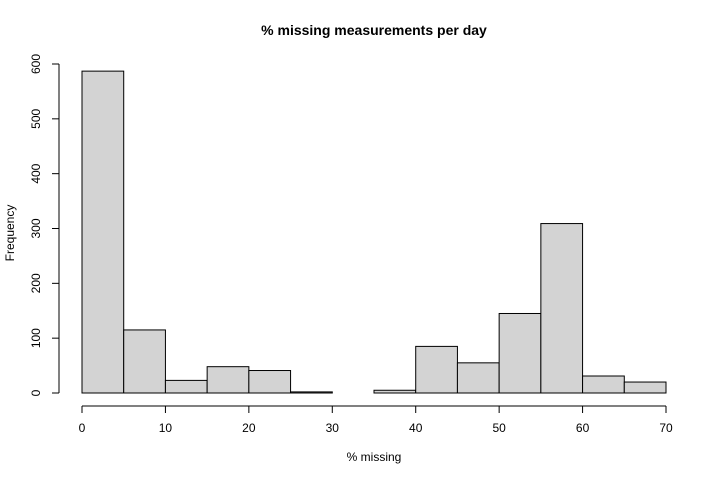 The image size is (720, 480). Describe the element at coordinates (666, 428) in the screenshot. I see `x-tick-label: 70` at that location.